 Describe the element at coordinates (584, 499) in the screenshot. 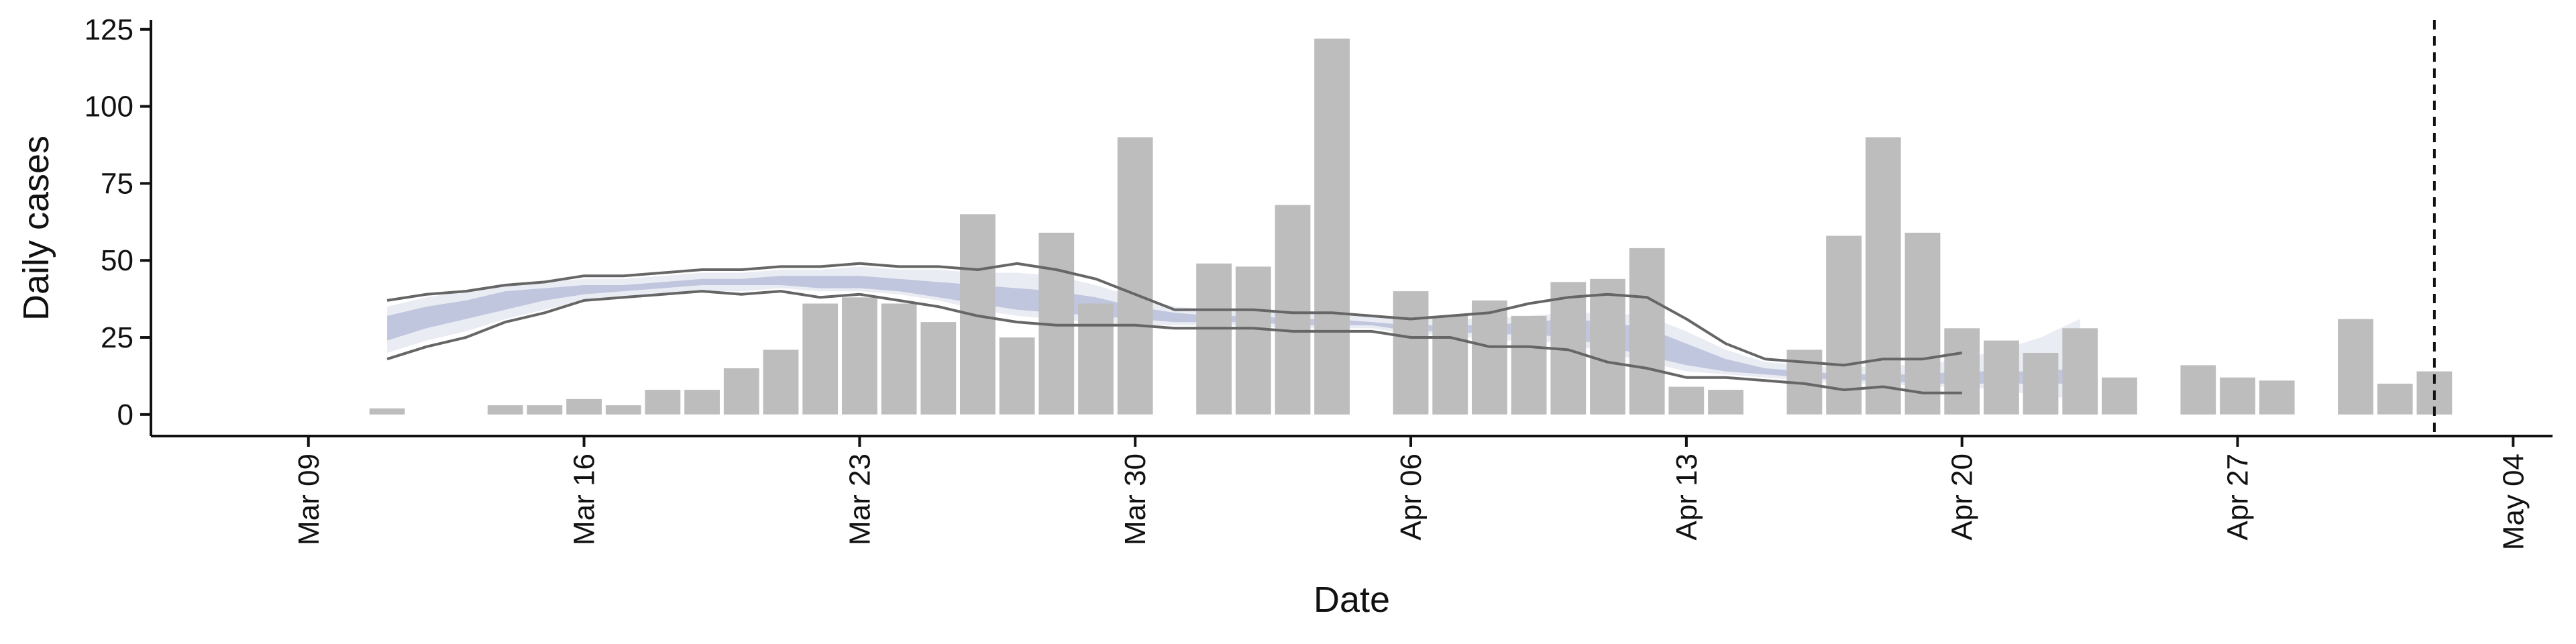

I see `x-tick-label: Mar 16` at that location.